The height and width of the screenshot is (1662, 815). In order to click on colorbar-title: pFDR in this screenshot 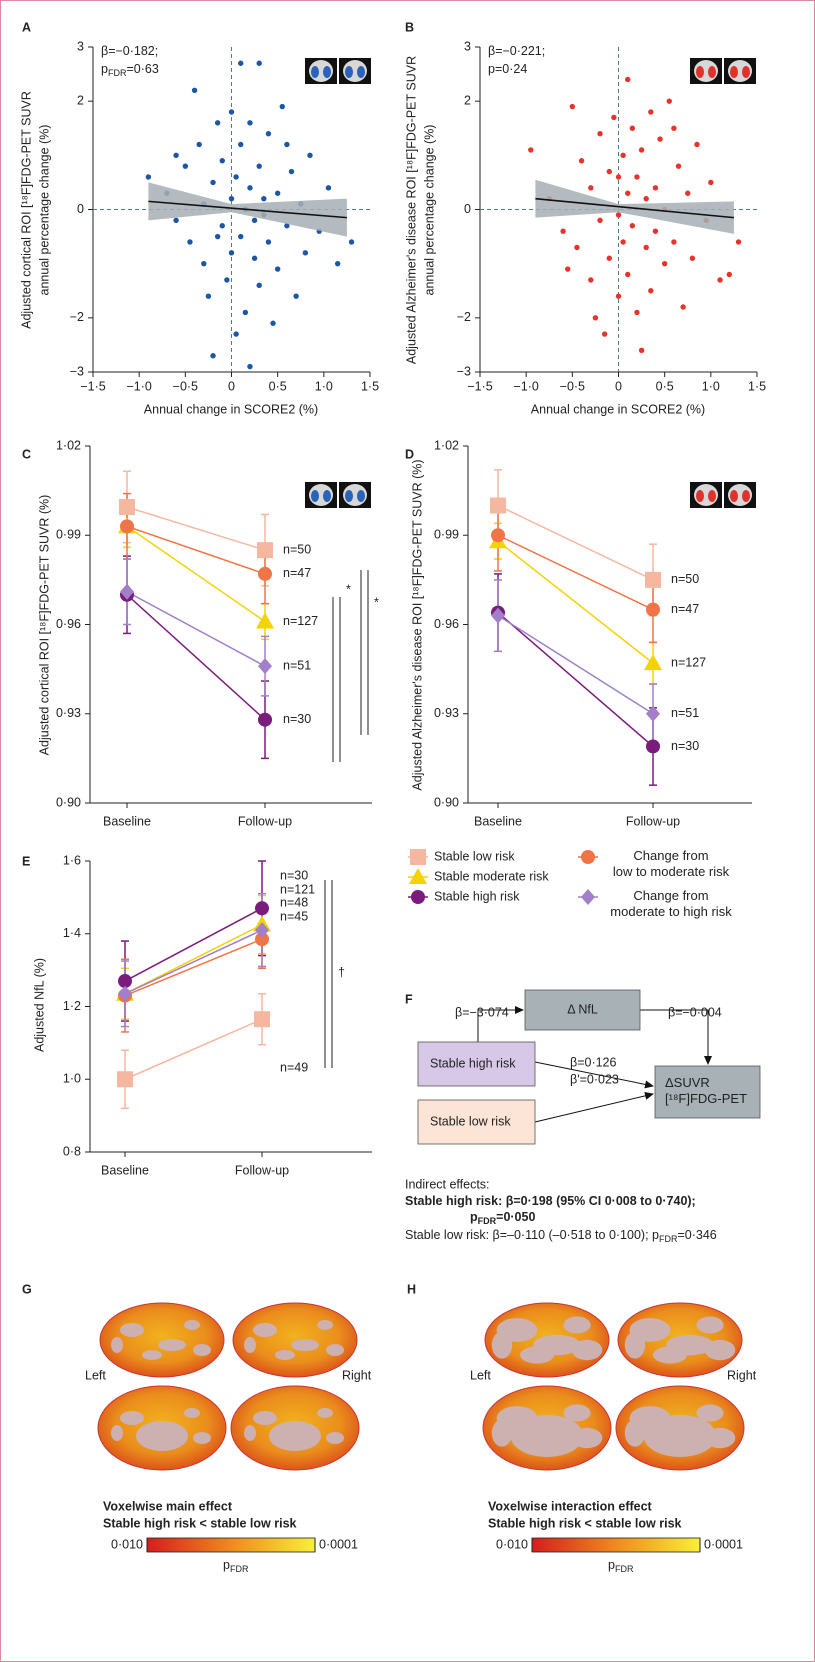, I will do `click(621, 1566)`.